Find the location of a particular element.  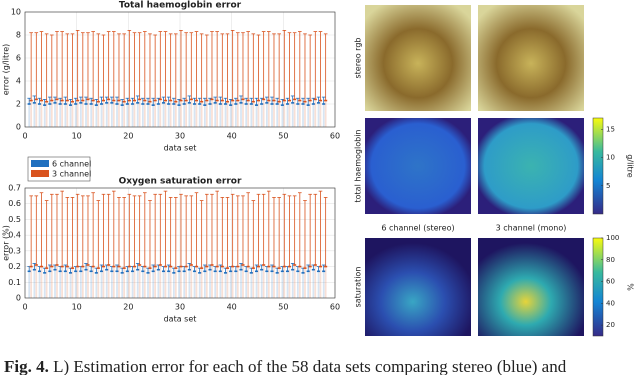

y-axis-label: error (%) is located at coordinates (6, 243).